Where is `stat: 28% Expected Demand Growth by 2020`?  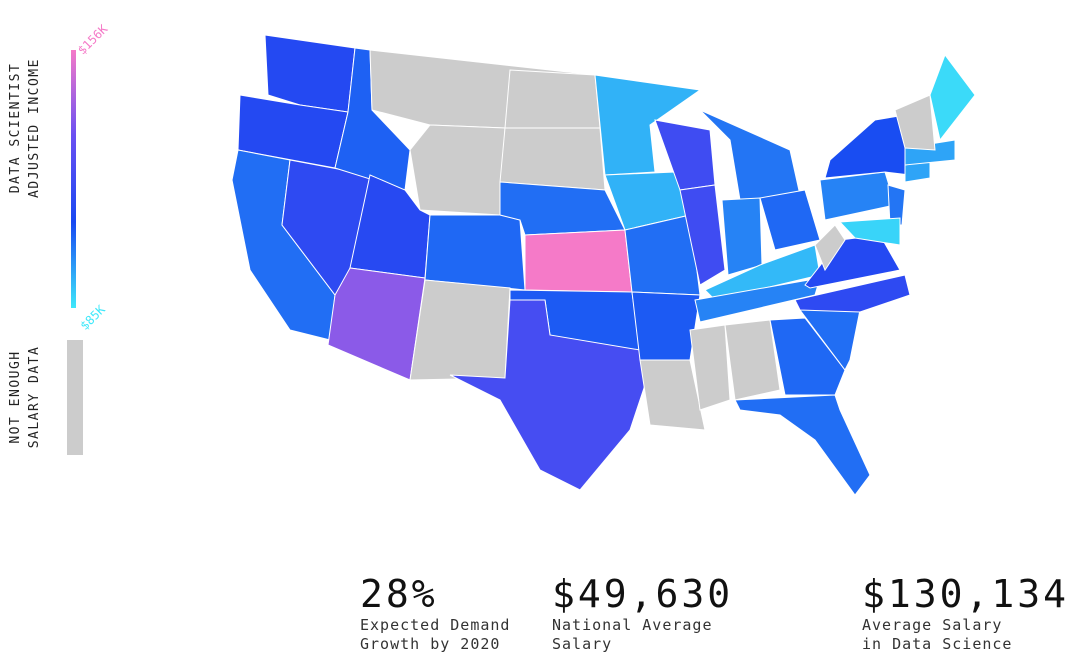
stat: 28% Expected Demand Growth by 2020 is located at coordinates (435, 613).